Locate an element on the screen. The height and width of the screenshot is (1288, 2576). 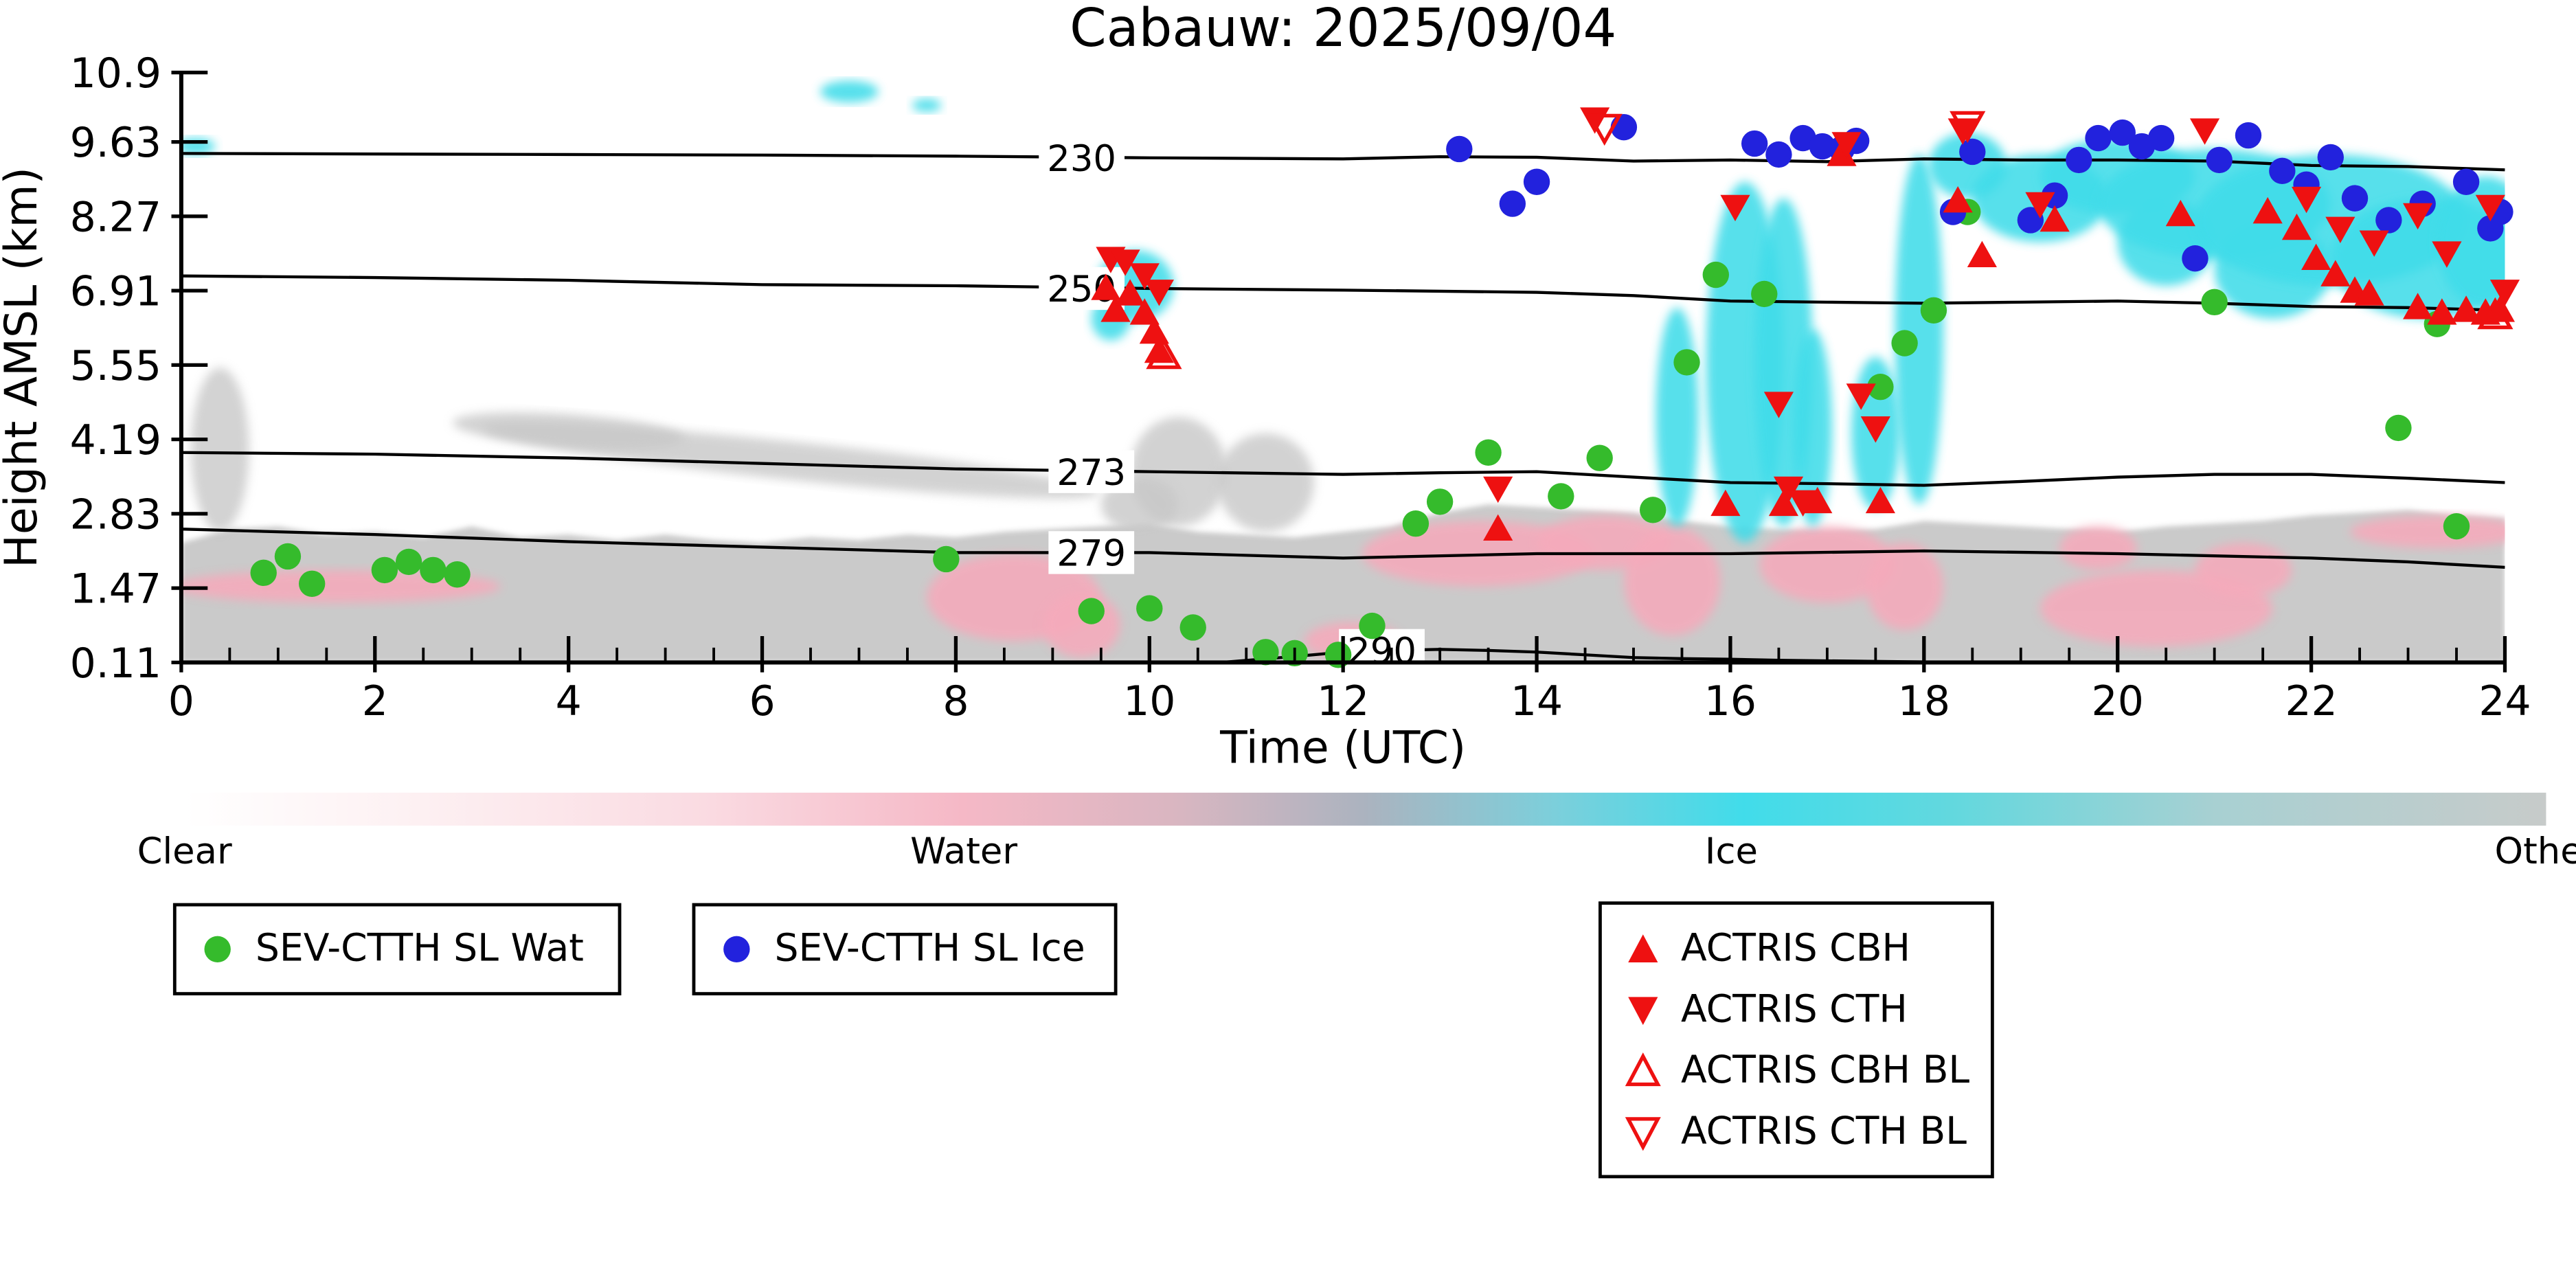
legend-item-actris-cth: ACTRIS CTH is located at coordinates (1796, 1009).